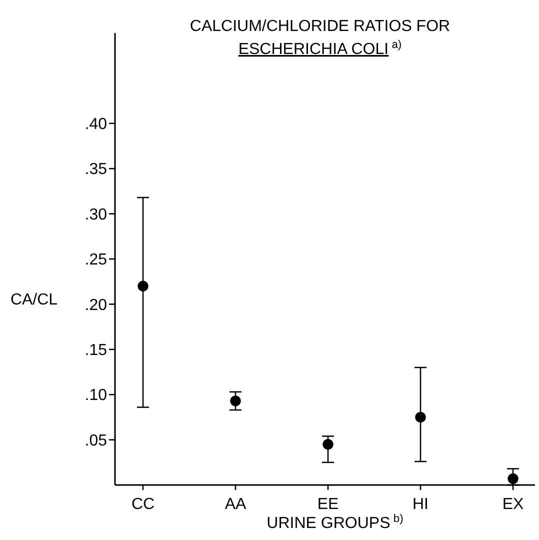 This screenshot has width=539, height=540. Describe the element at coordinates (96, 169) in the screenshot. I see `y-tick-label: .35` at that location.